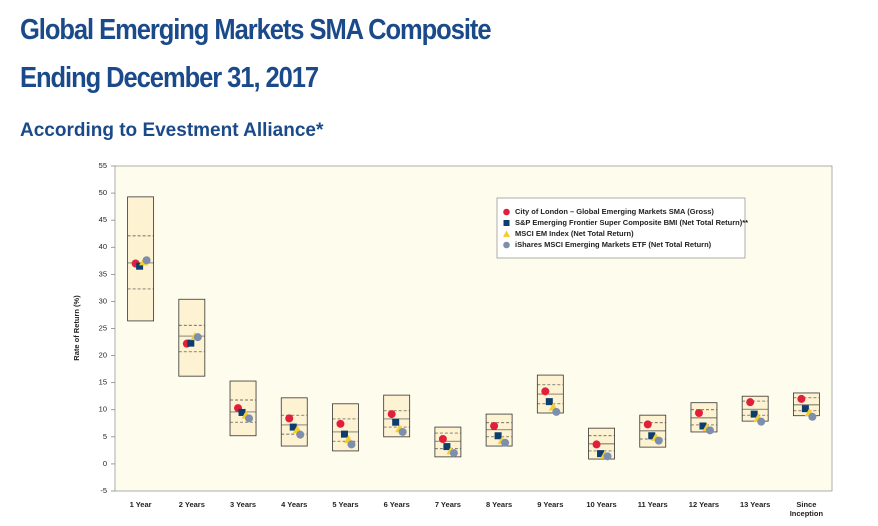 This screenshot has height=526, width=878. Describe the element at coordinates (103, 273) in the screenshot. I see `y-tick-label: 35` at that location.